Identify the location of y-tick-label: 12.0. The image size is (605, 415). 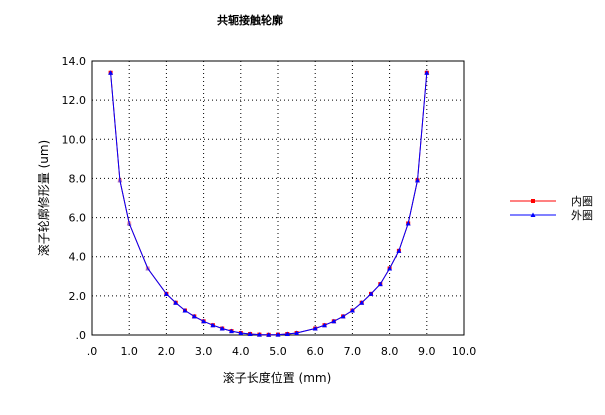
(74, 100).